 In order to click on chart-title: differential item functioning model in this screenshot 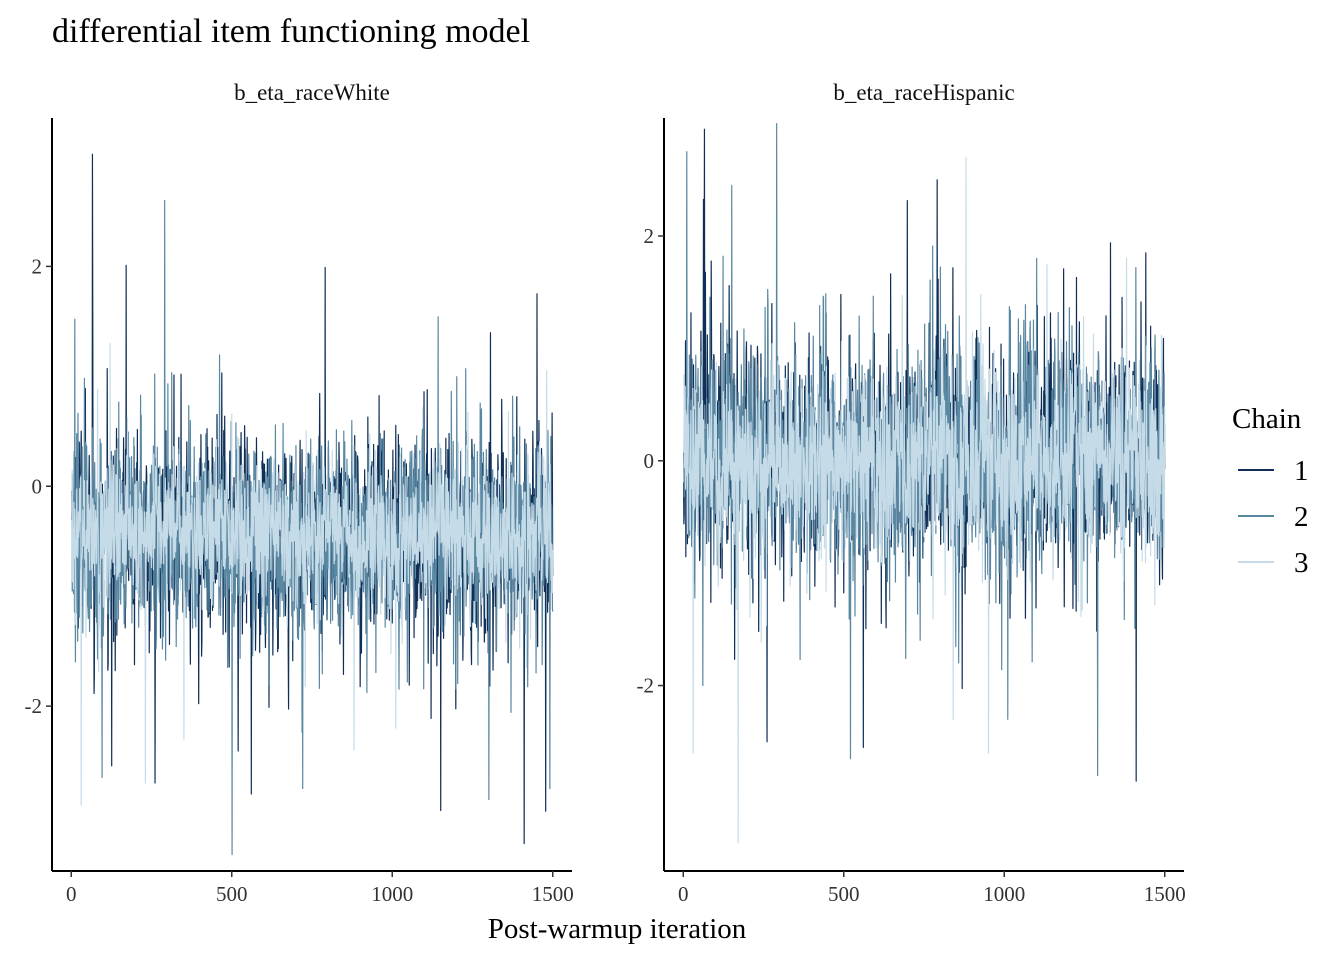, I will do `click(291, 31)`.